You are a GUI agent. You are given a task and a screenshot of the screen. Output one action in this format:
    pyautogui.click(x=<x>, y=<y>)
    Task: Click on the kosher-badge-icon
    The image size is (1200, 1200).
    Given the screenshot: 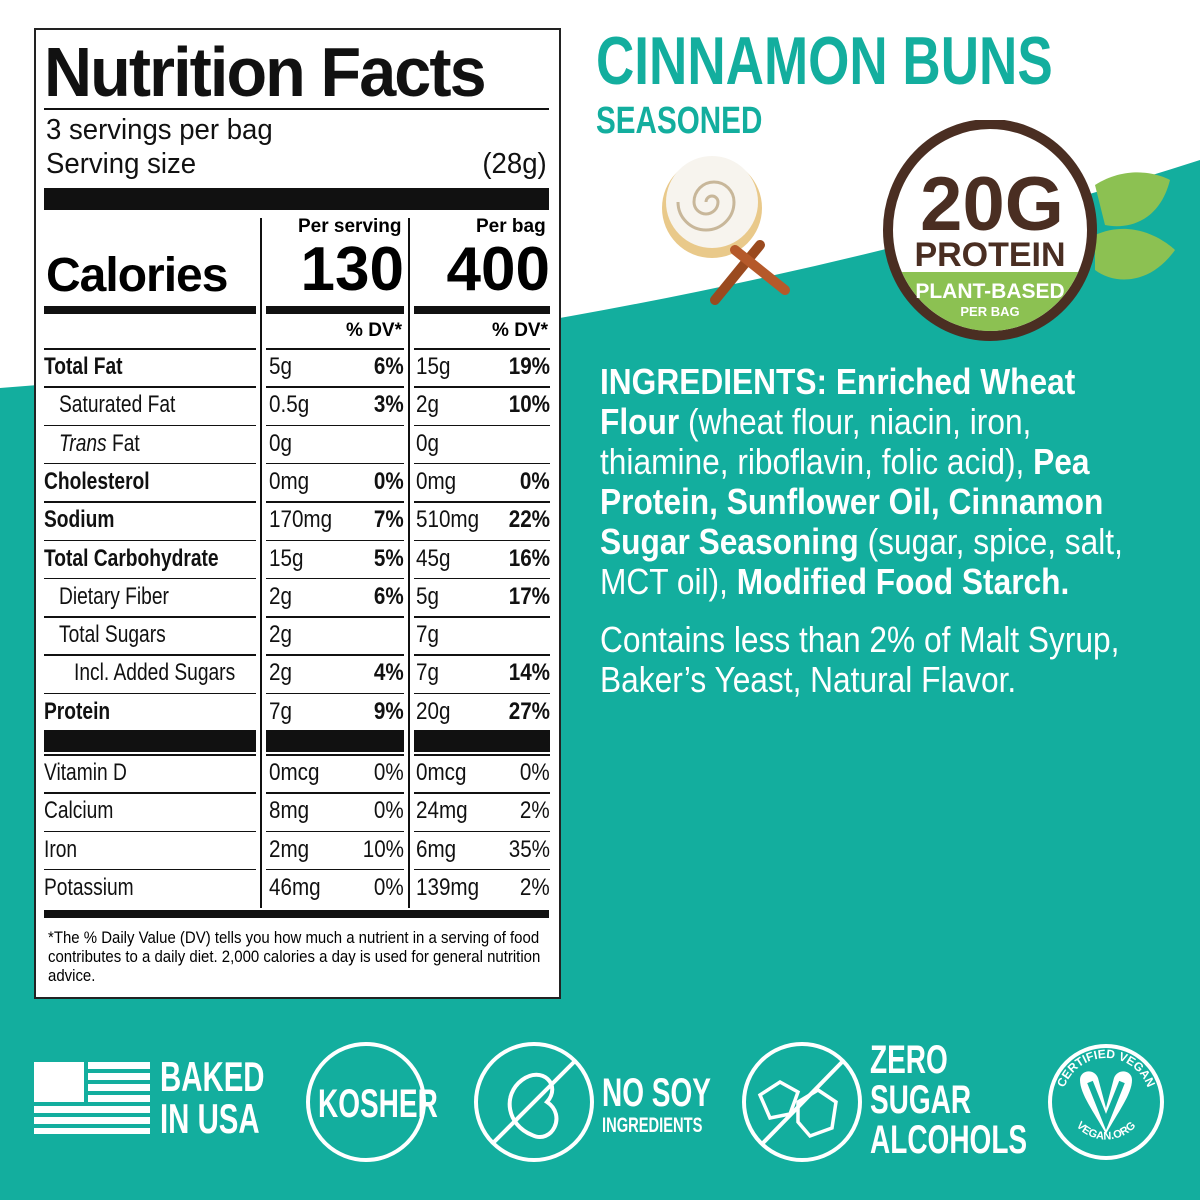 What is the action you would take?
    pyautogui.click(x=366, y=1102)
    